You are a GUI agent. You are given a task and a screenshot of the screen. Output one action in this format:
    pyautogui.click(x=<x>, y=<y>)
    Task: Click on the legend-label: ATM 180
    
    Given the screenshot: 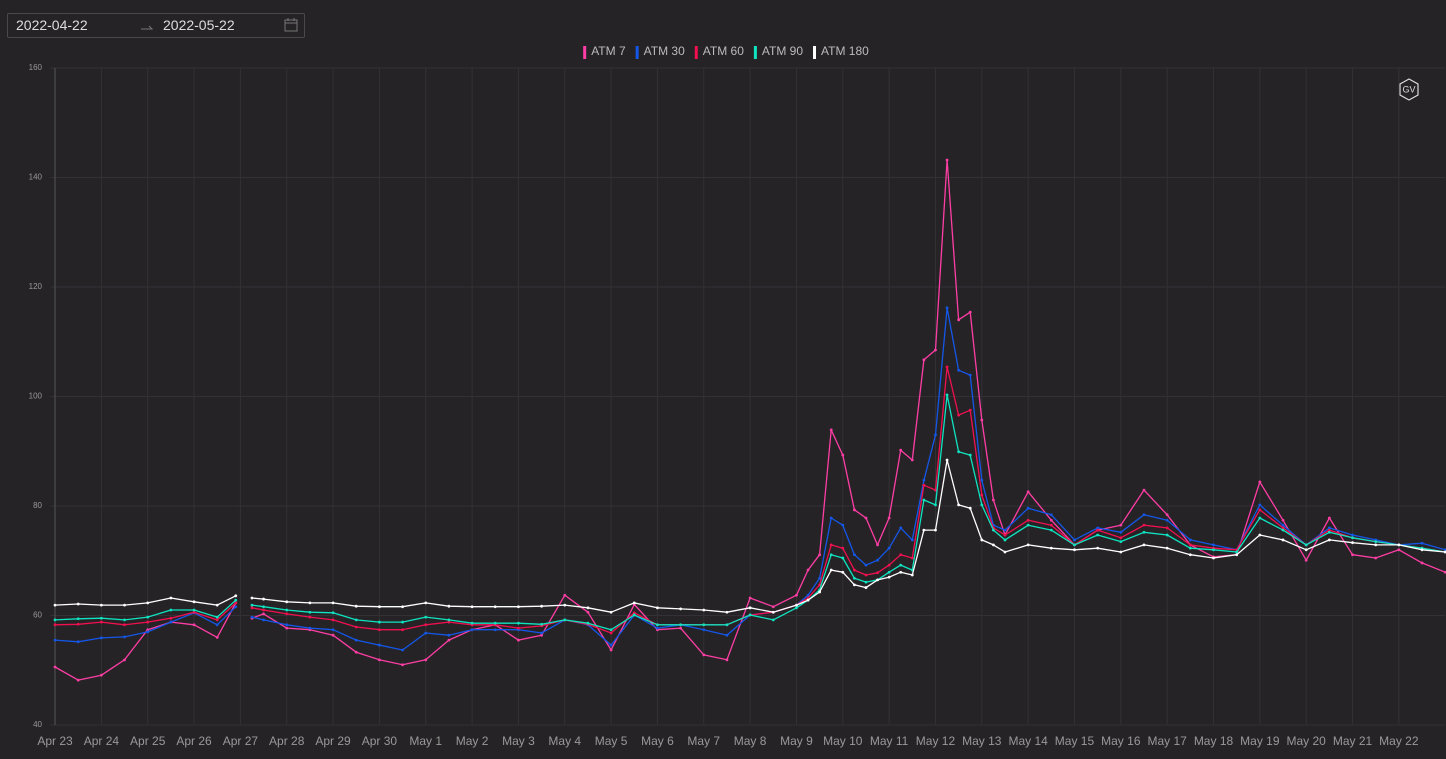 What is the action you would take?
    pyautogui.click(x=845, y=51)
    